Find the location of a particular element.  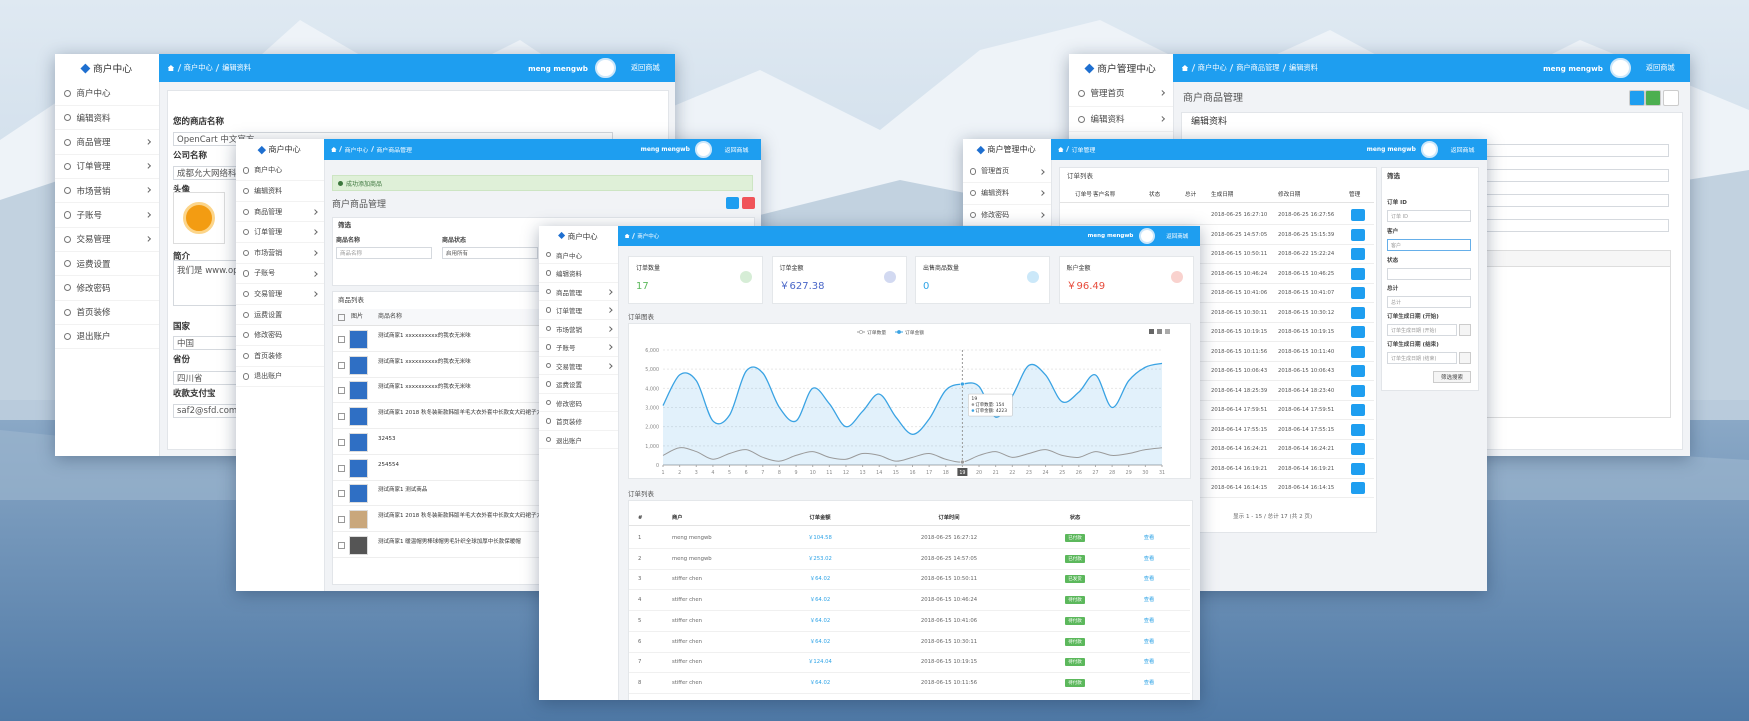

select is located at coordinates (1429, 274).